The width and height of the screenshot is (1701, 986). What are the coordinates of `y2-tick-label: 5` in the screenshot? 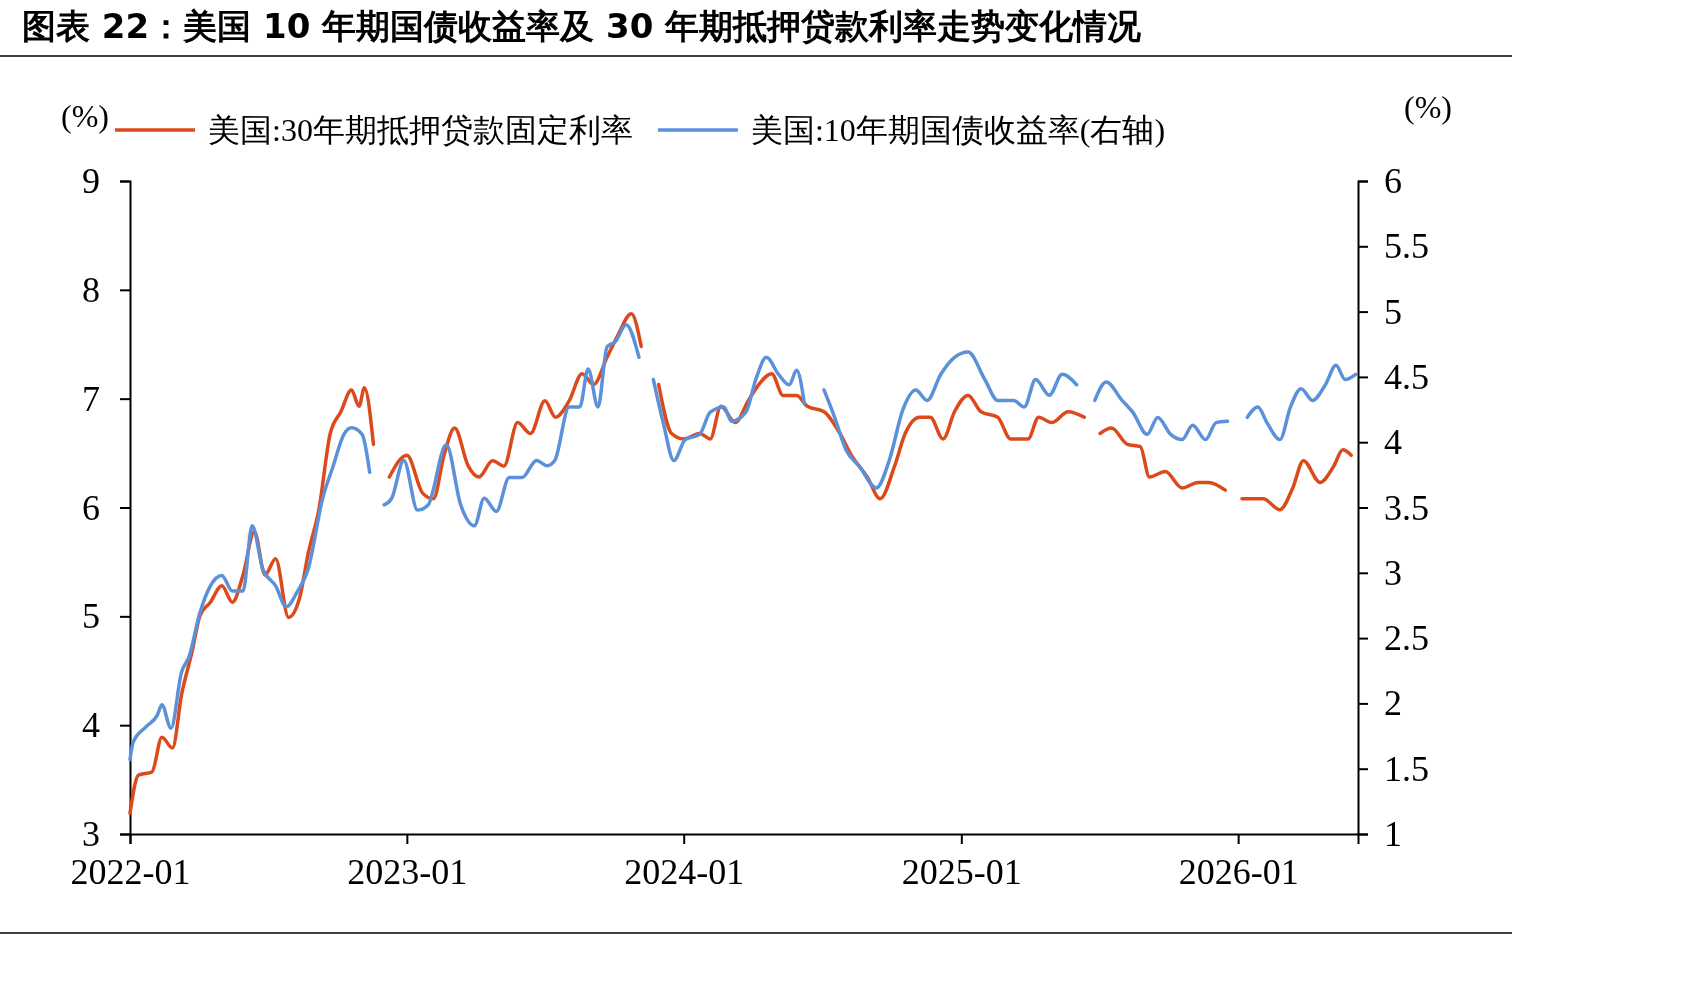 It's located at (1393, 311).